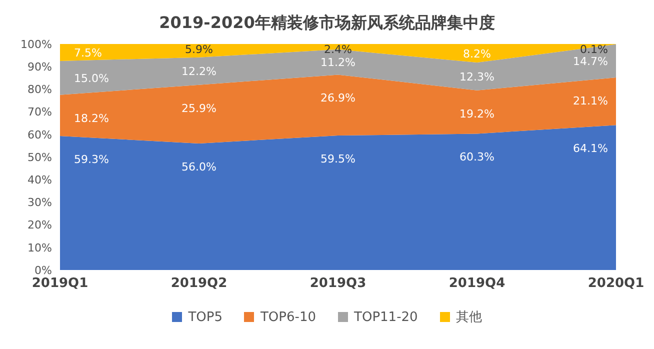 Image resolution: width=654 pixels, height=349 pixels. What do you see at coordinates (477, 284) in the screenshot?
I see `x-tick-label: 2019Q4` at bounding box center [477, 284].